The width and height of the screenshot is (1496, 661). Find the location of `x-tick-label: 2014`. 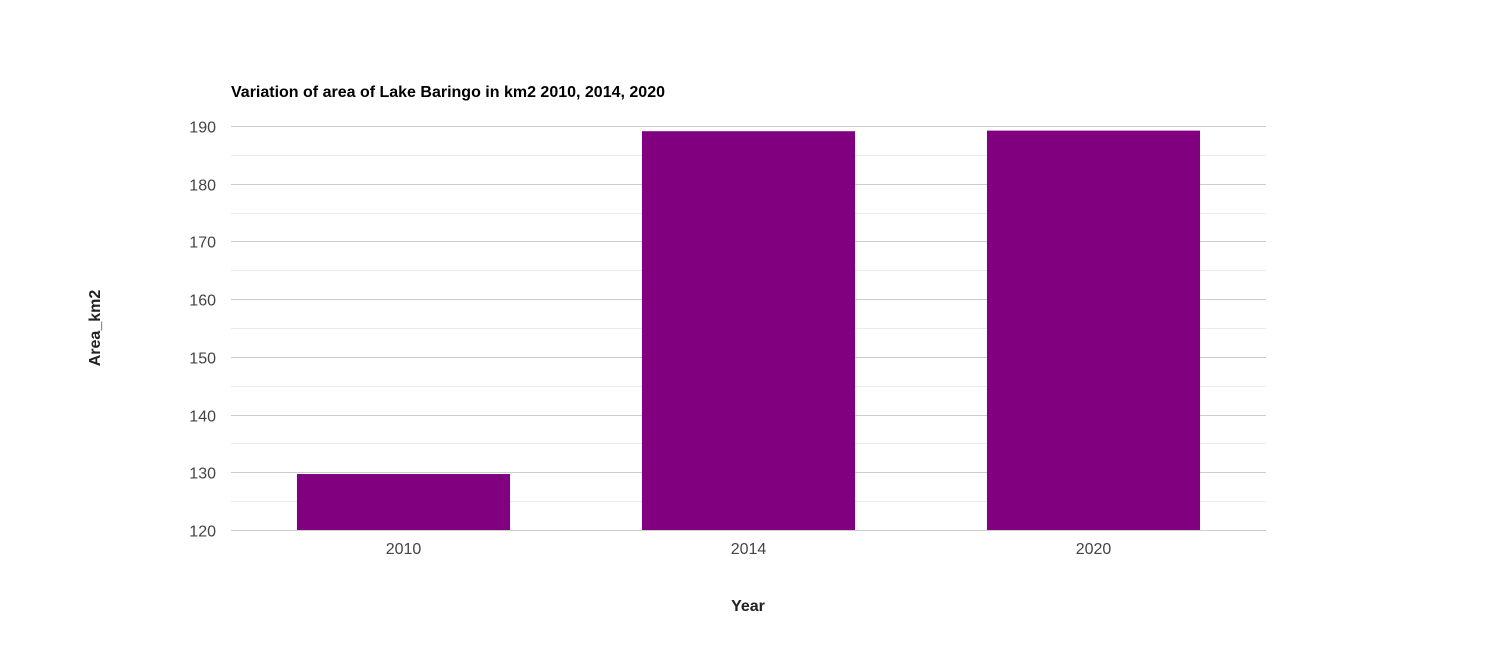

x-tick-label: 2014 is located at coordinates (749, 549).